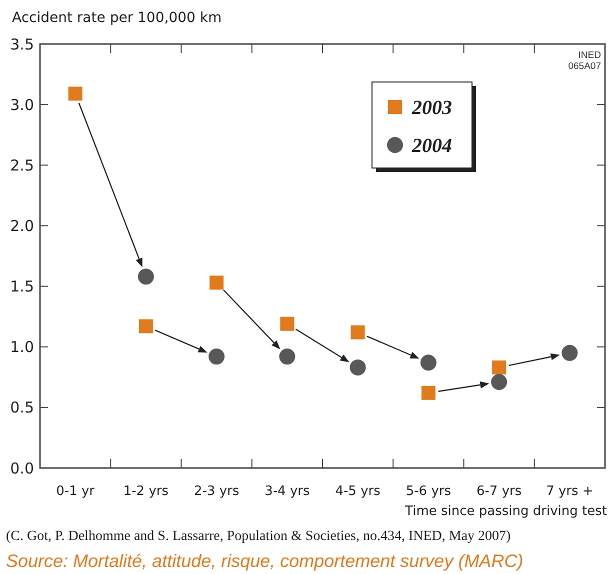 Image resolution: width=609 pixels, height=574 pixels. I want to click on x-tick-label: 7 yrs +, so click(570, 491).